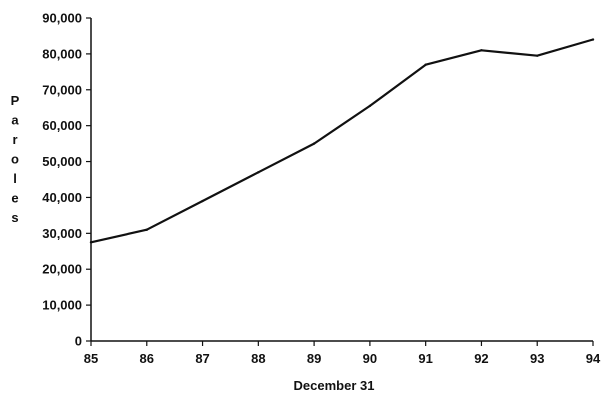 The image size is (605, 399). I want to click on y-axis-title-letter: l, so click(15, 178).